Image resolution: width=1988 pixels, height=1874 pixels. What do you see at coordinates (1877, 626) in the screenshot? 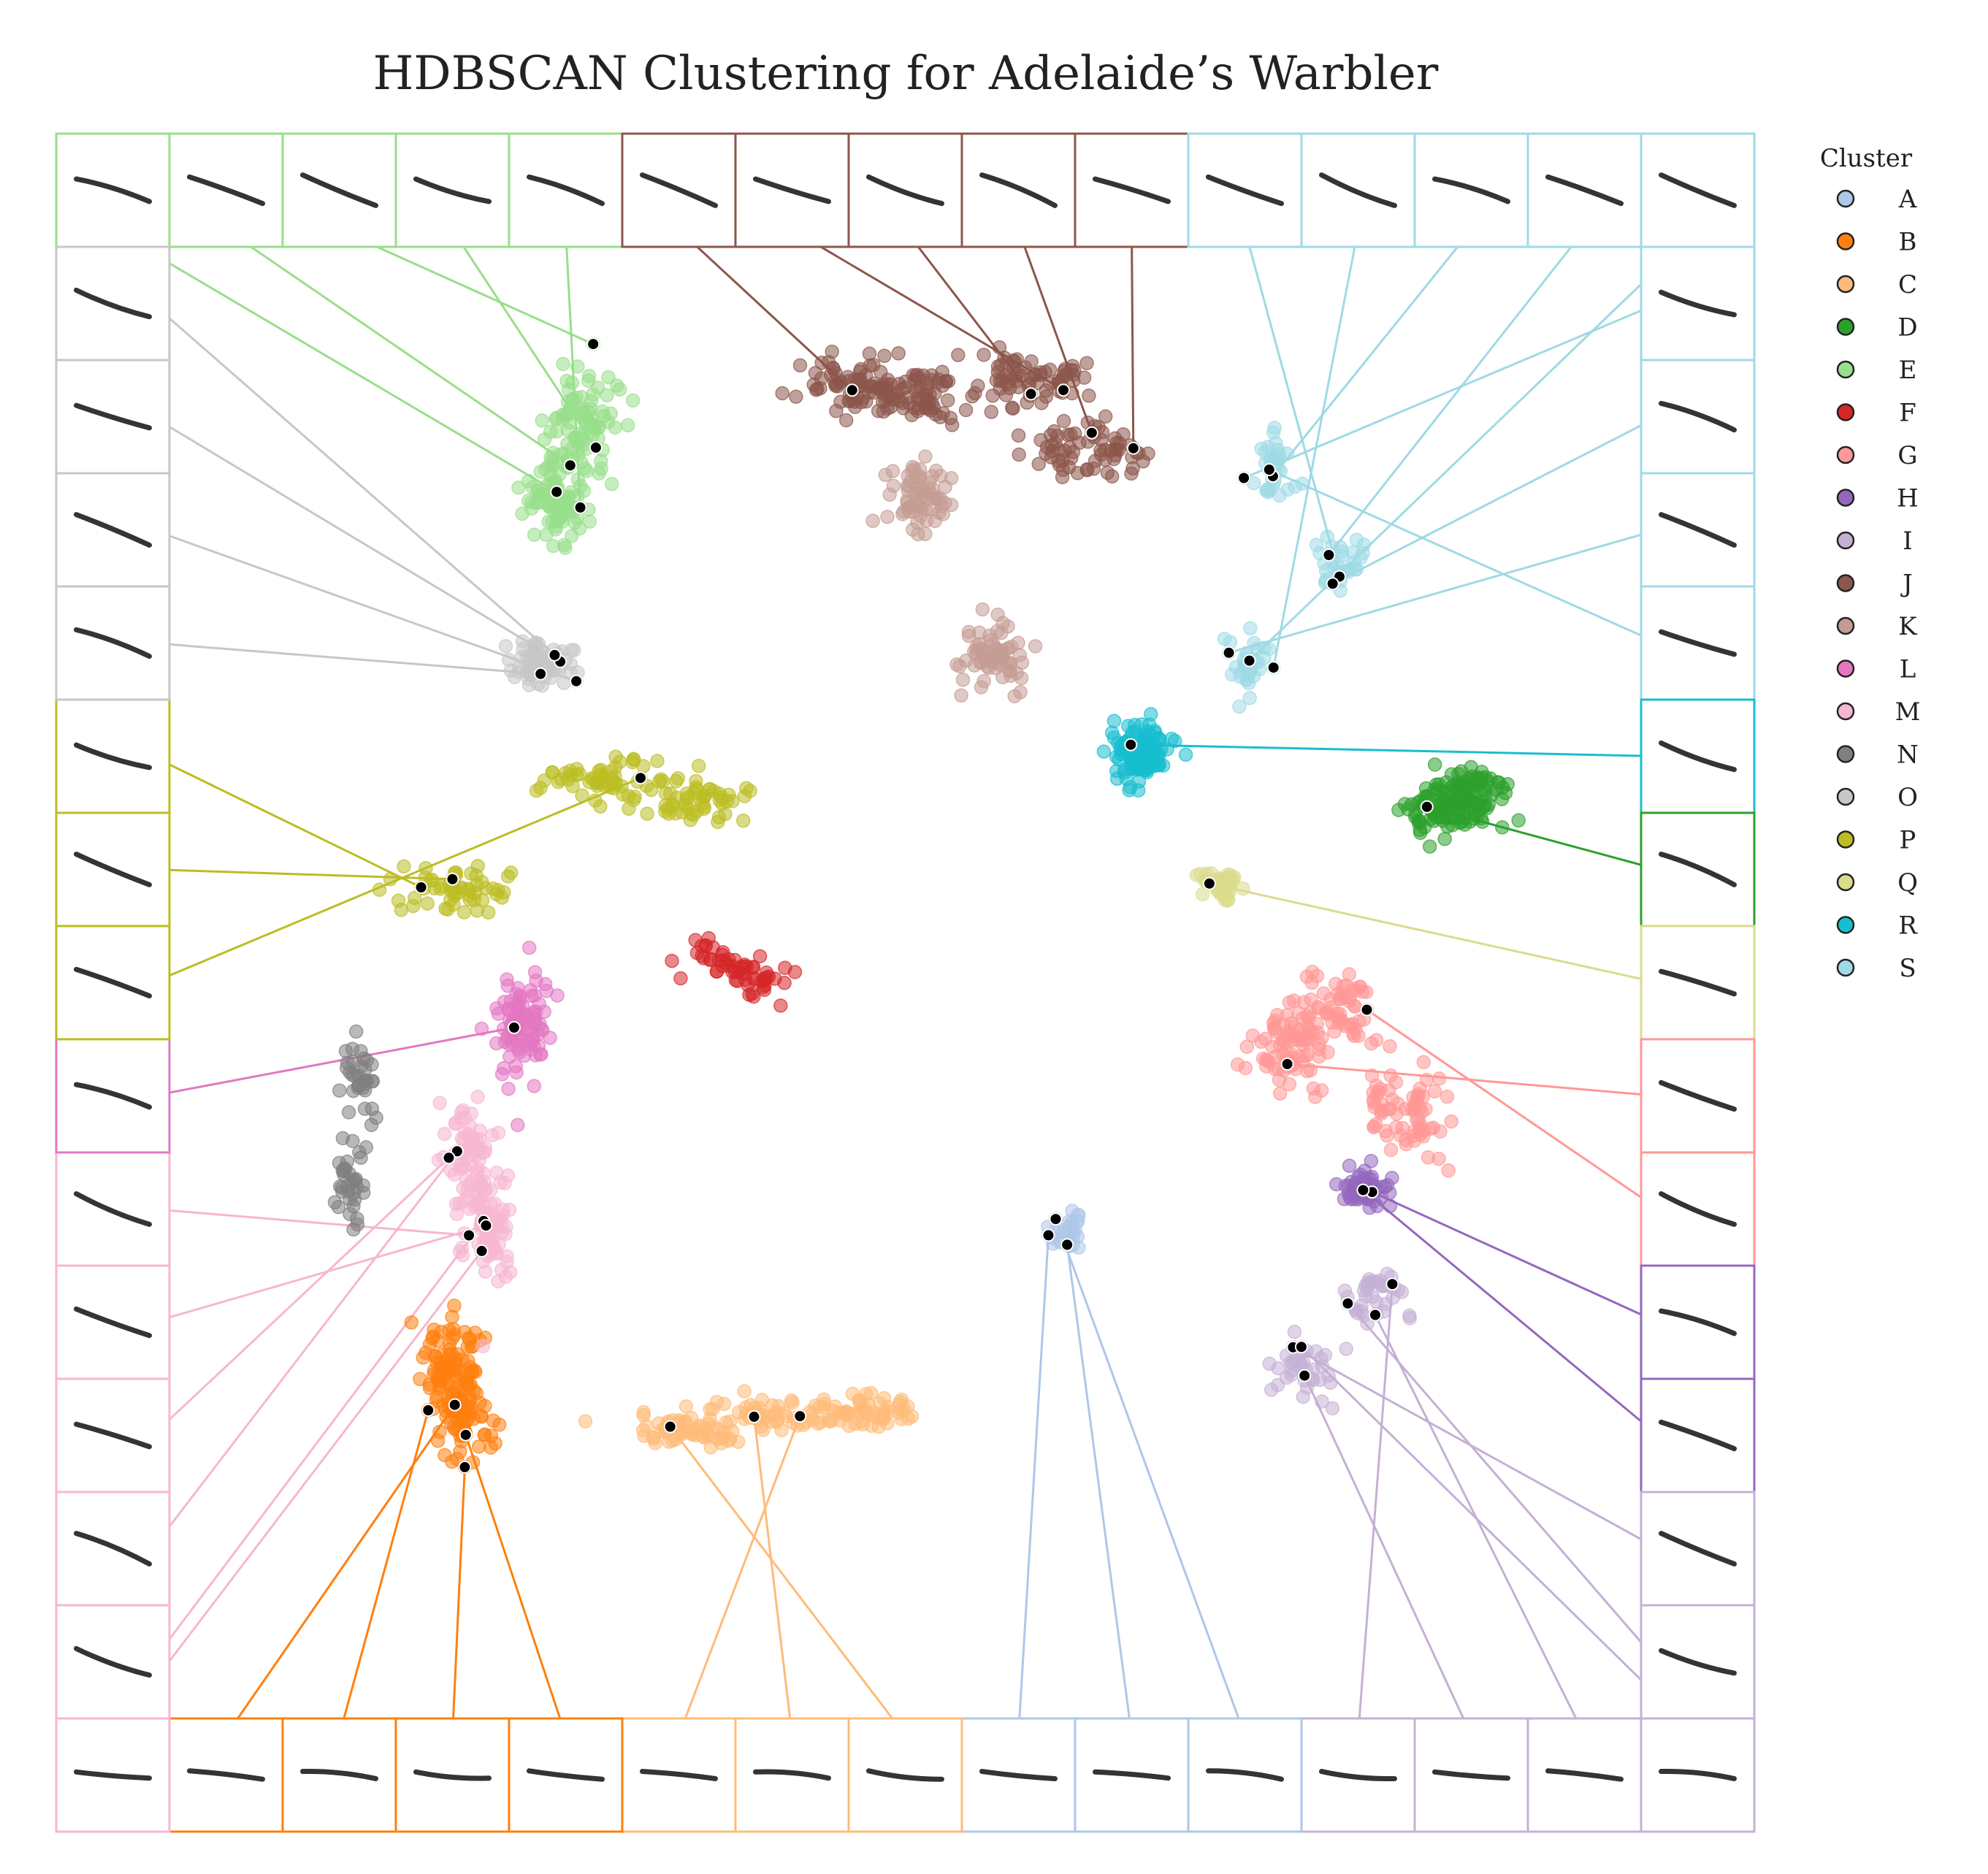
I see `legend-item-k: K` at bounding box center [1877, 626].